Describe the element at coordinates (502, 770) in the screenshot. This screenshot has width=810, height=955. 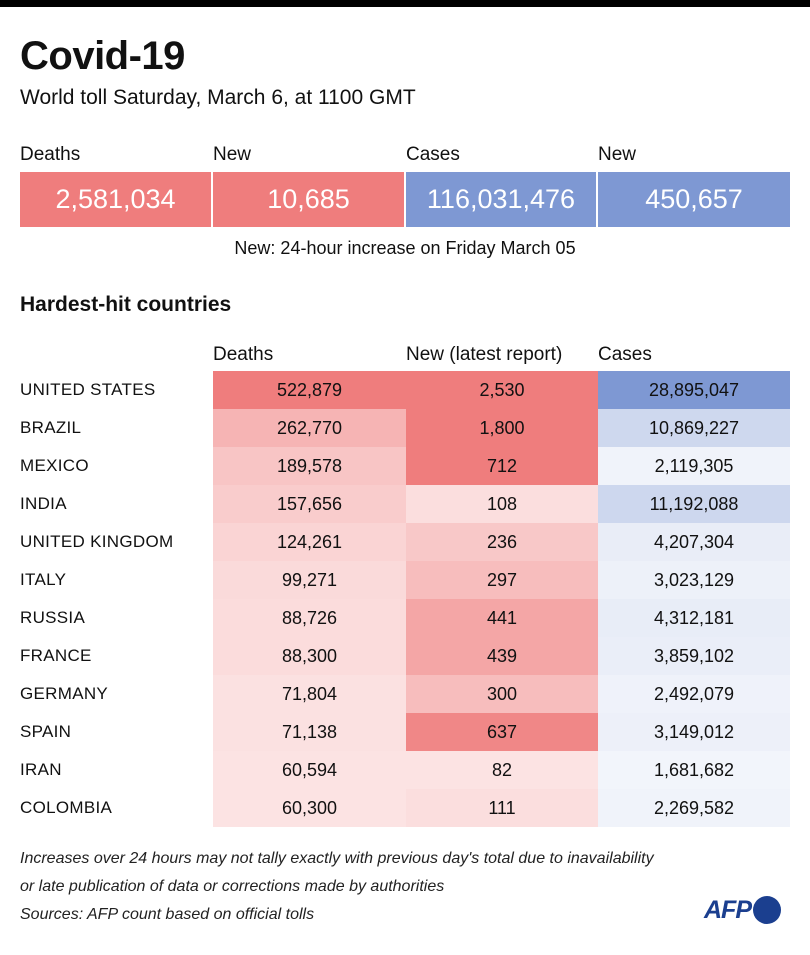
I see `new-cell: 82` at that location.